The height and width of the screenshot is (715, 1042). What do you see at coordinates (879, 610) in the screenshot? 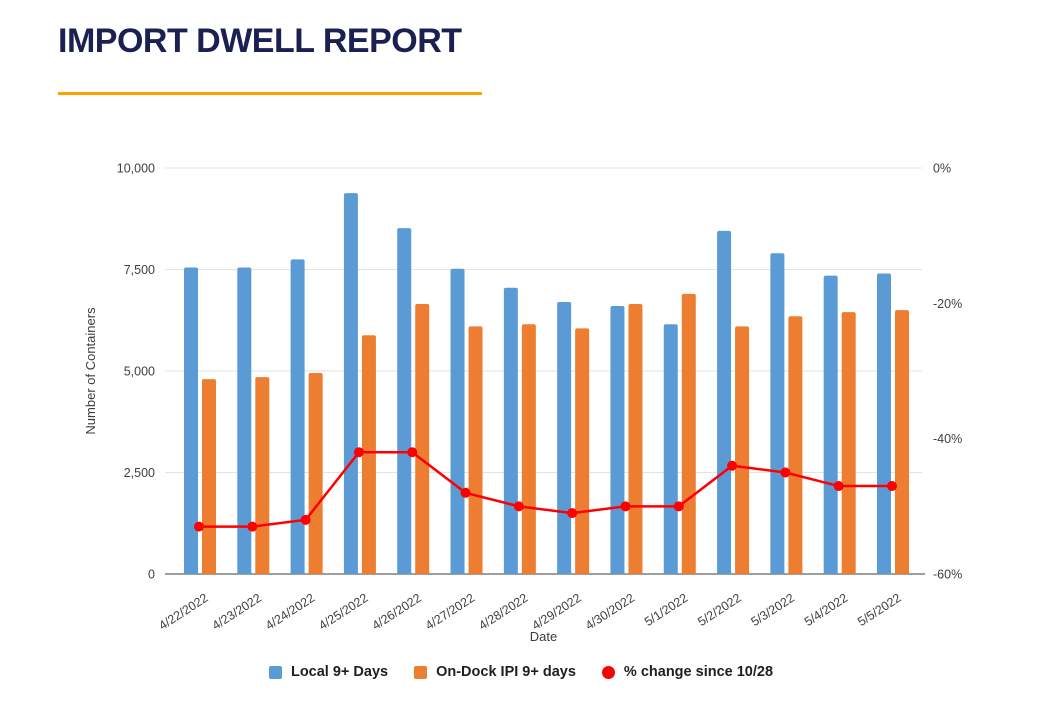
I see `x-axis-tick-label: 5/5/2022` at bounding box center [879, 610].